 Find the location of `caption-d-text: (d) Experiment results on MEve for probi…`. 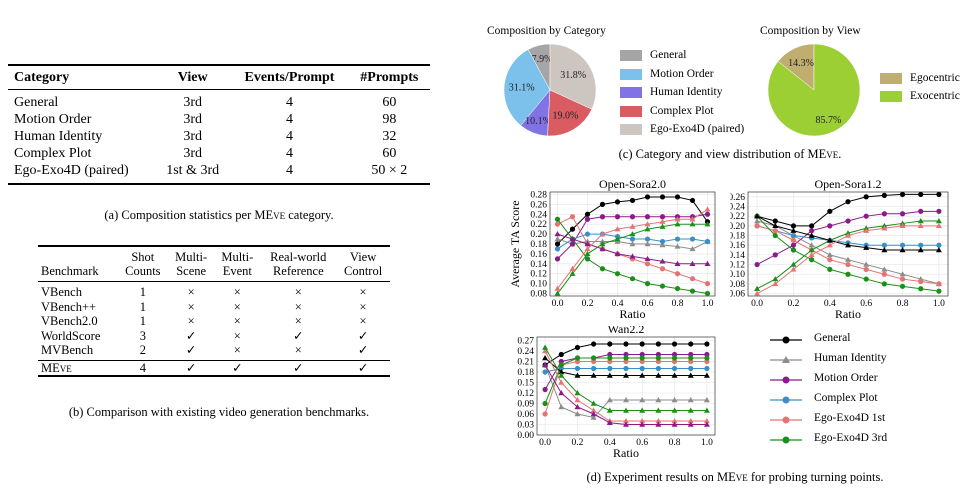

caption-d-text: (d) Experiment results on MEve for probi… is located at coordinates (735, 477).